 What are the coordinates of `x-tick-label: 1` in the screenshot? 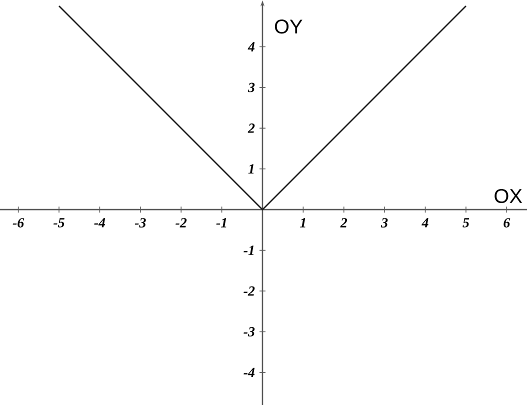 It's located at (303, 223).